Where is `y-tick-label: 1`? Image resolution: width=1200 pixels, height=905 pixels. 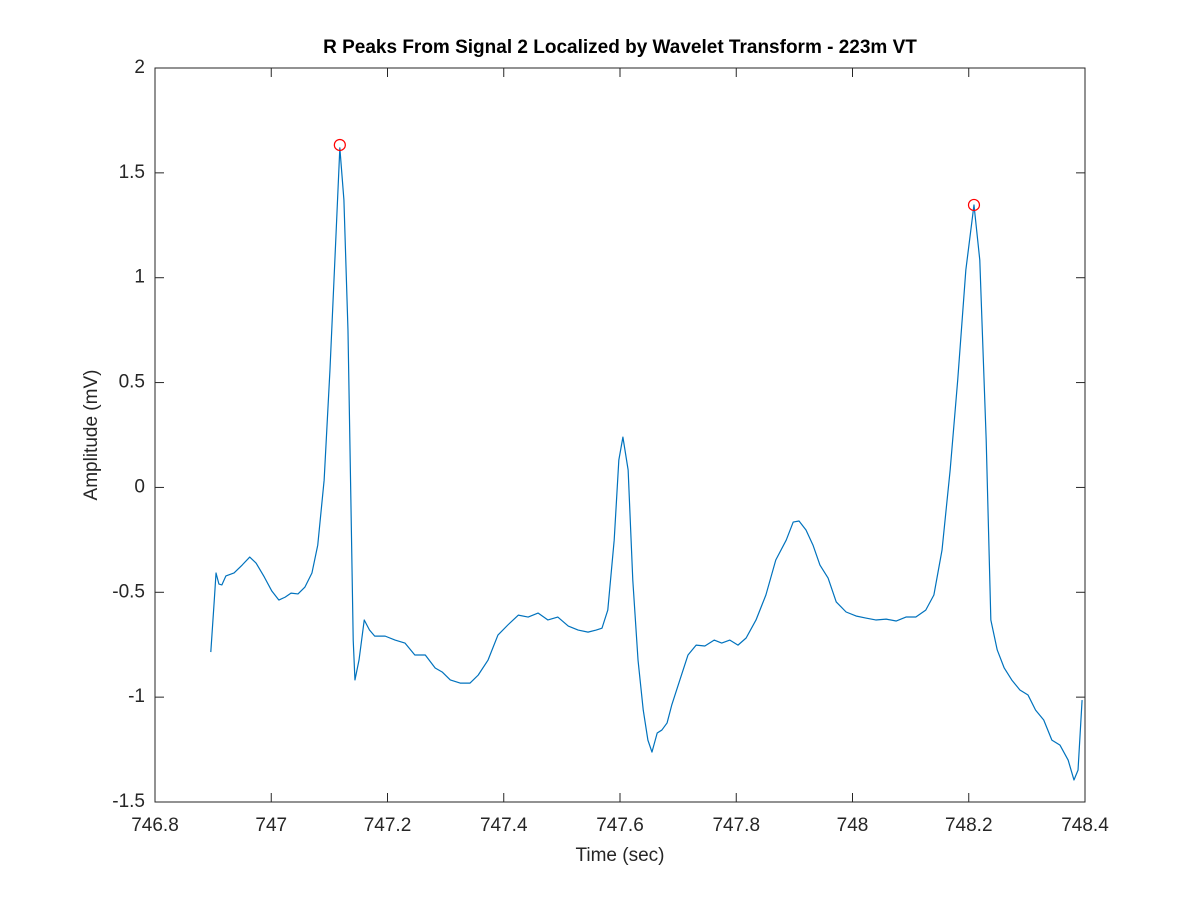
y-tick-label: 1 is located at coordinates (139, 277).